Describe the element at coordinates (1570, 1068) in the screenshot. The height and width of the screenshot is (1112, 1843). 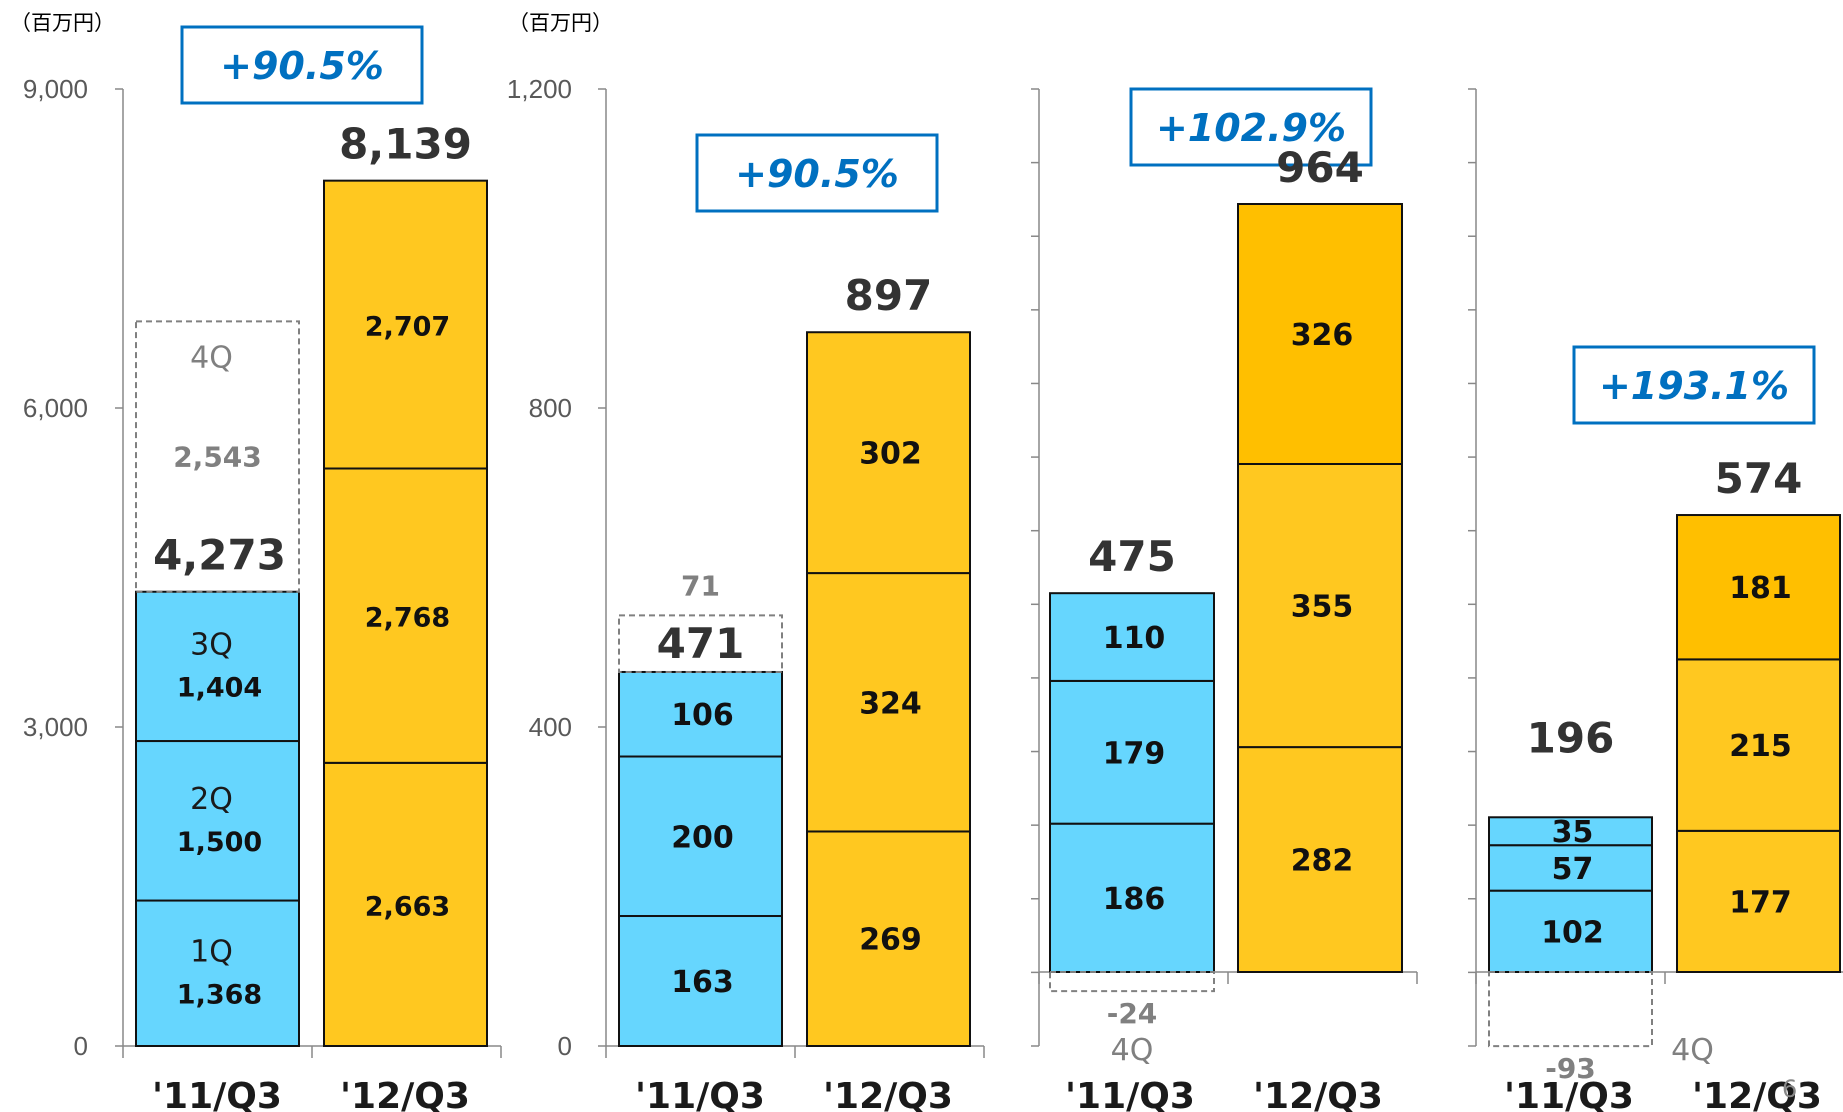
I see `projection-value-label: -93` at that location.